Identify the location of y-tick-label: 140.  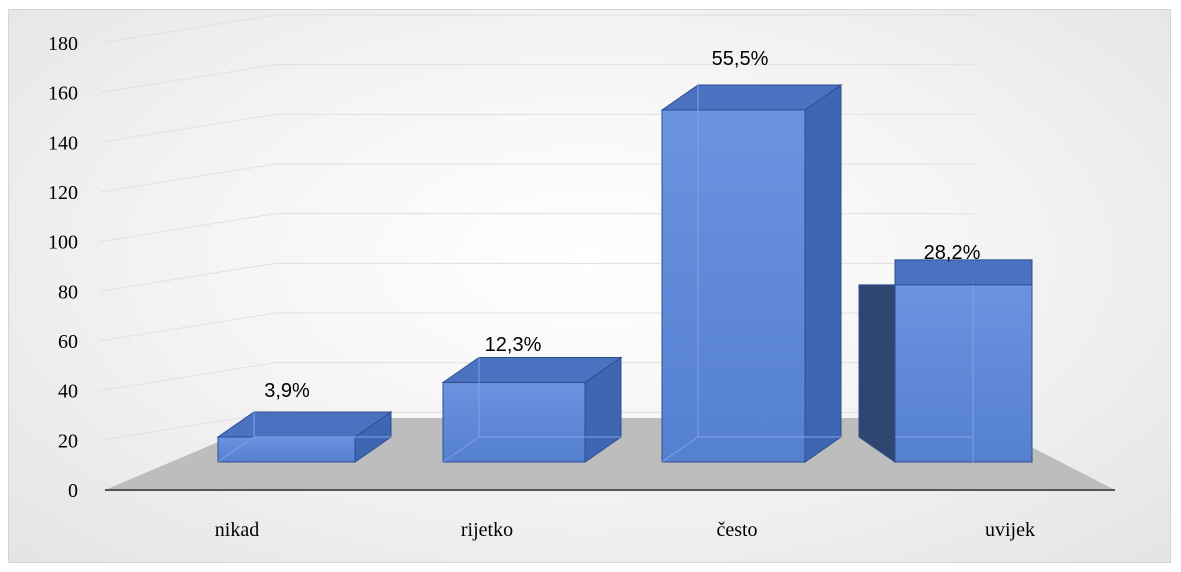
(63, 143).